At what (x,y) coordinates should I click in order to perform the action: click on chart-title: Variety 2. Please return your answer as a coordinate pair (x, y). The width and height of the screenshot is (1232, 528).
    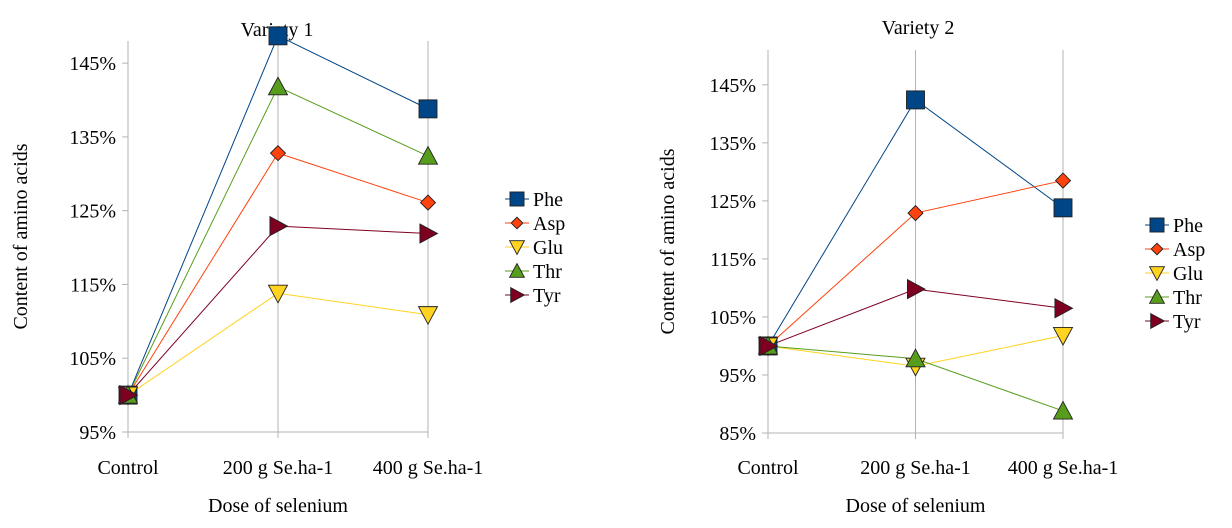
    Looking at the image, I should click on (918, 28).